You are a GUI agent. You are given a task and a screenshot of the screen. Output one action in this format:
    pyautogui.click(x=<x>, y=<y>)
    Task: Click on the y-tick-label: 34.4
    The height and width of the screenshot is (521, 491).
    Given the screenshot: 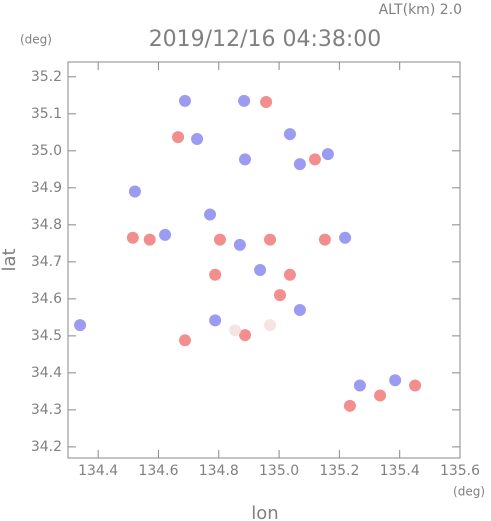 What is the action you would take?
    pyautogui.click(x=46, y=373)
    